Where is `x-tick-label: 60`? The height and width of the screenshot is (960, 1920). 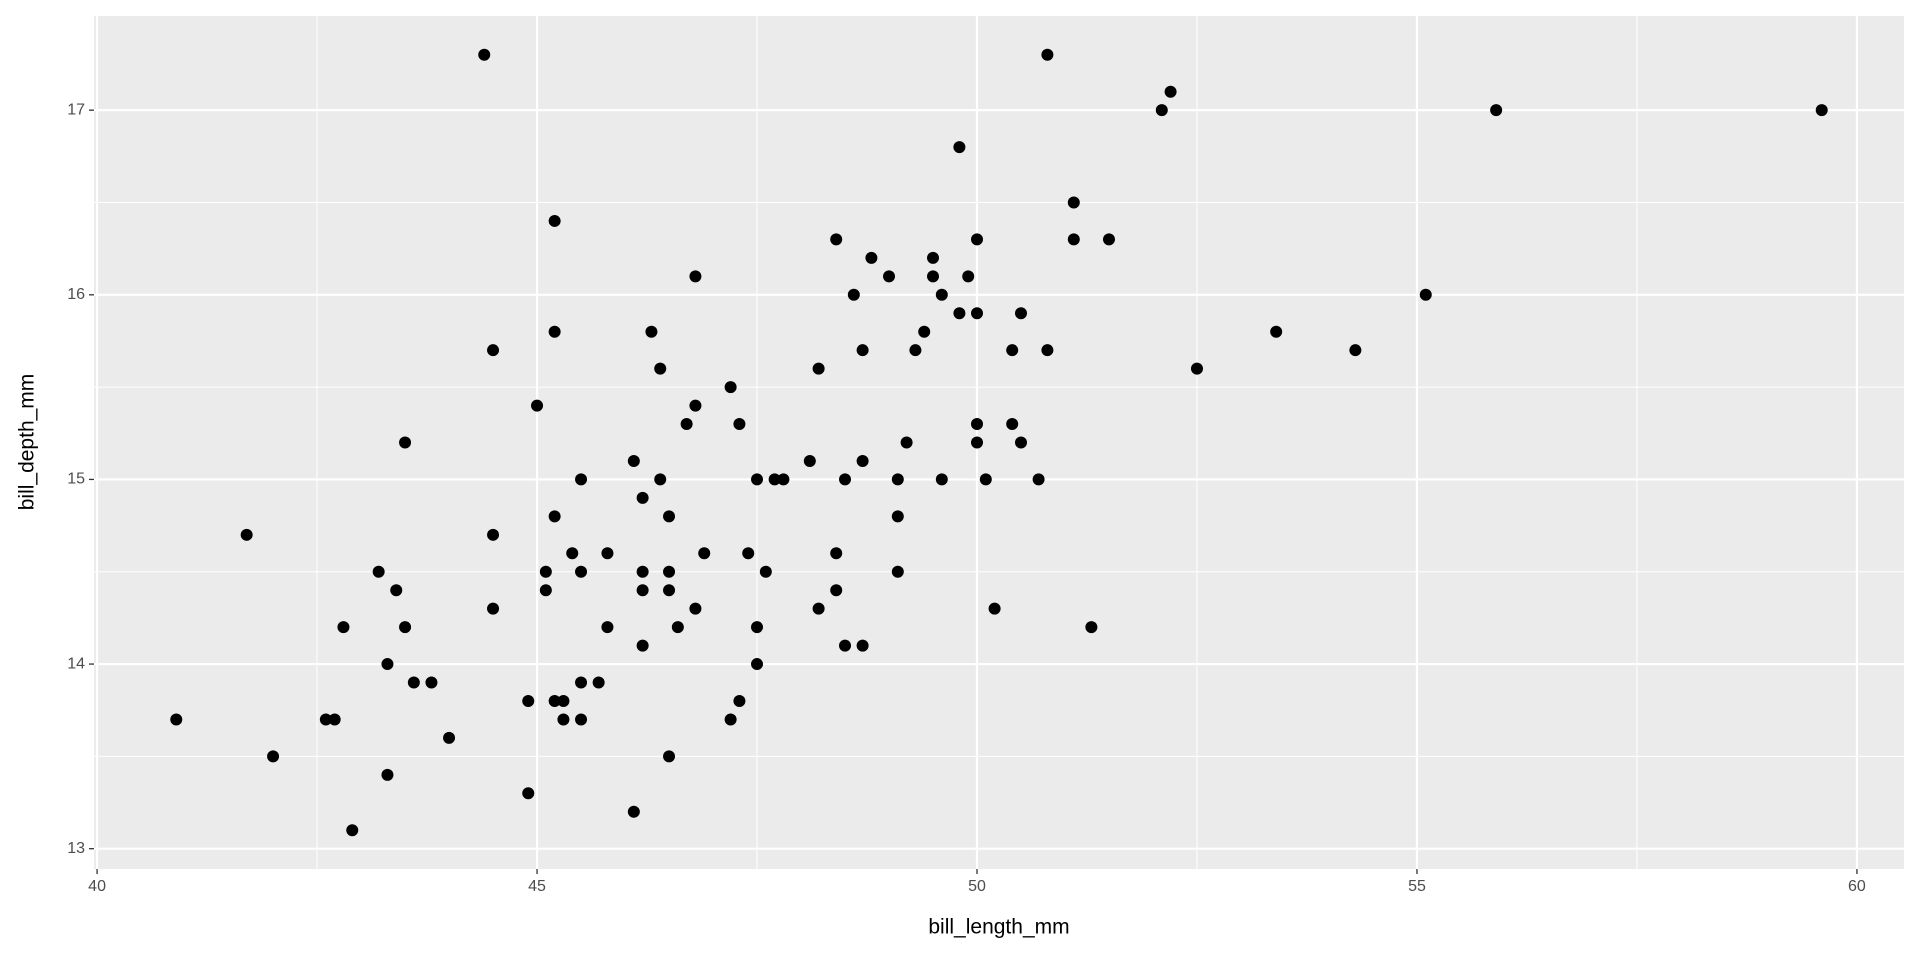
x-tick-label: 60 is located at coordinates (1857, 886).